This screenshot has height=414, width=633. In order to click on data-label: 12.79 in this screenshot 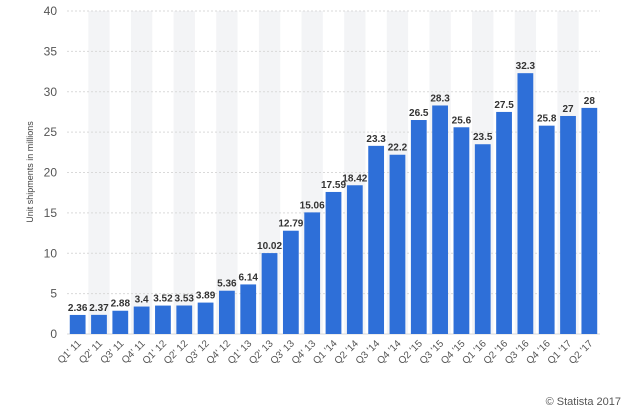, I will do `click(290, 224)`.